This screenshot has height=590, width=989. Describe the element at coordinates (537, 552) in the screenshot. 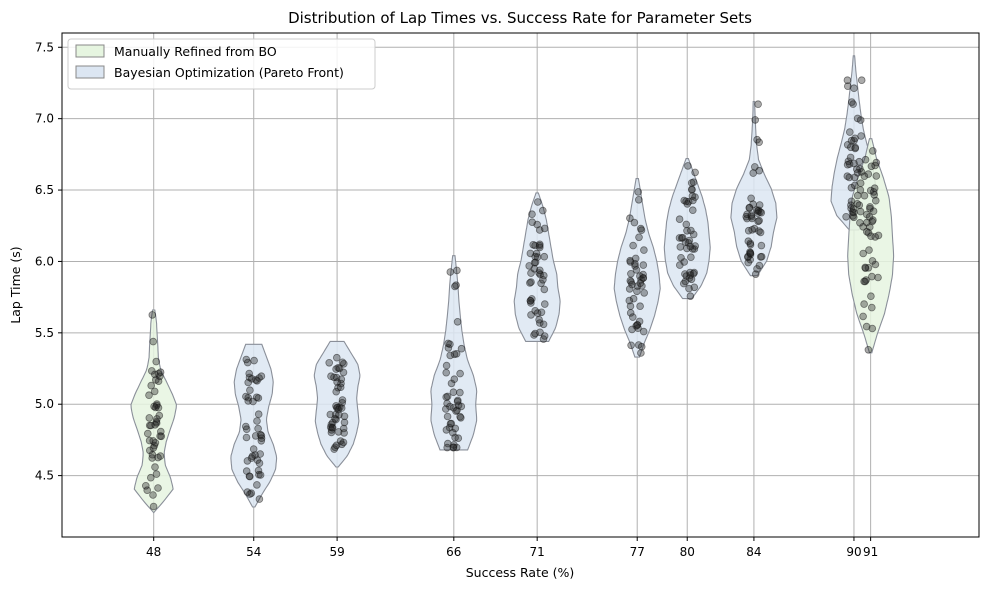

I see `x-tick-label: 71` at that location.